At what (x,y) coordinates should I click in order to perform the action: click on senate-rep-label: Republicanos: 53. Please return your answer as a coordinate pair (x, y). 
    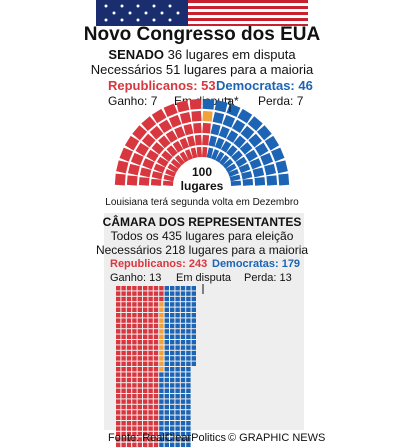
    Looking at the image, I should click on (162, 85).